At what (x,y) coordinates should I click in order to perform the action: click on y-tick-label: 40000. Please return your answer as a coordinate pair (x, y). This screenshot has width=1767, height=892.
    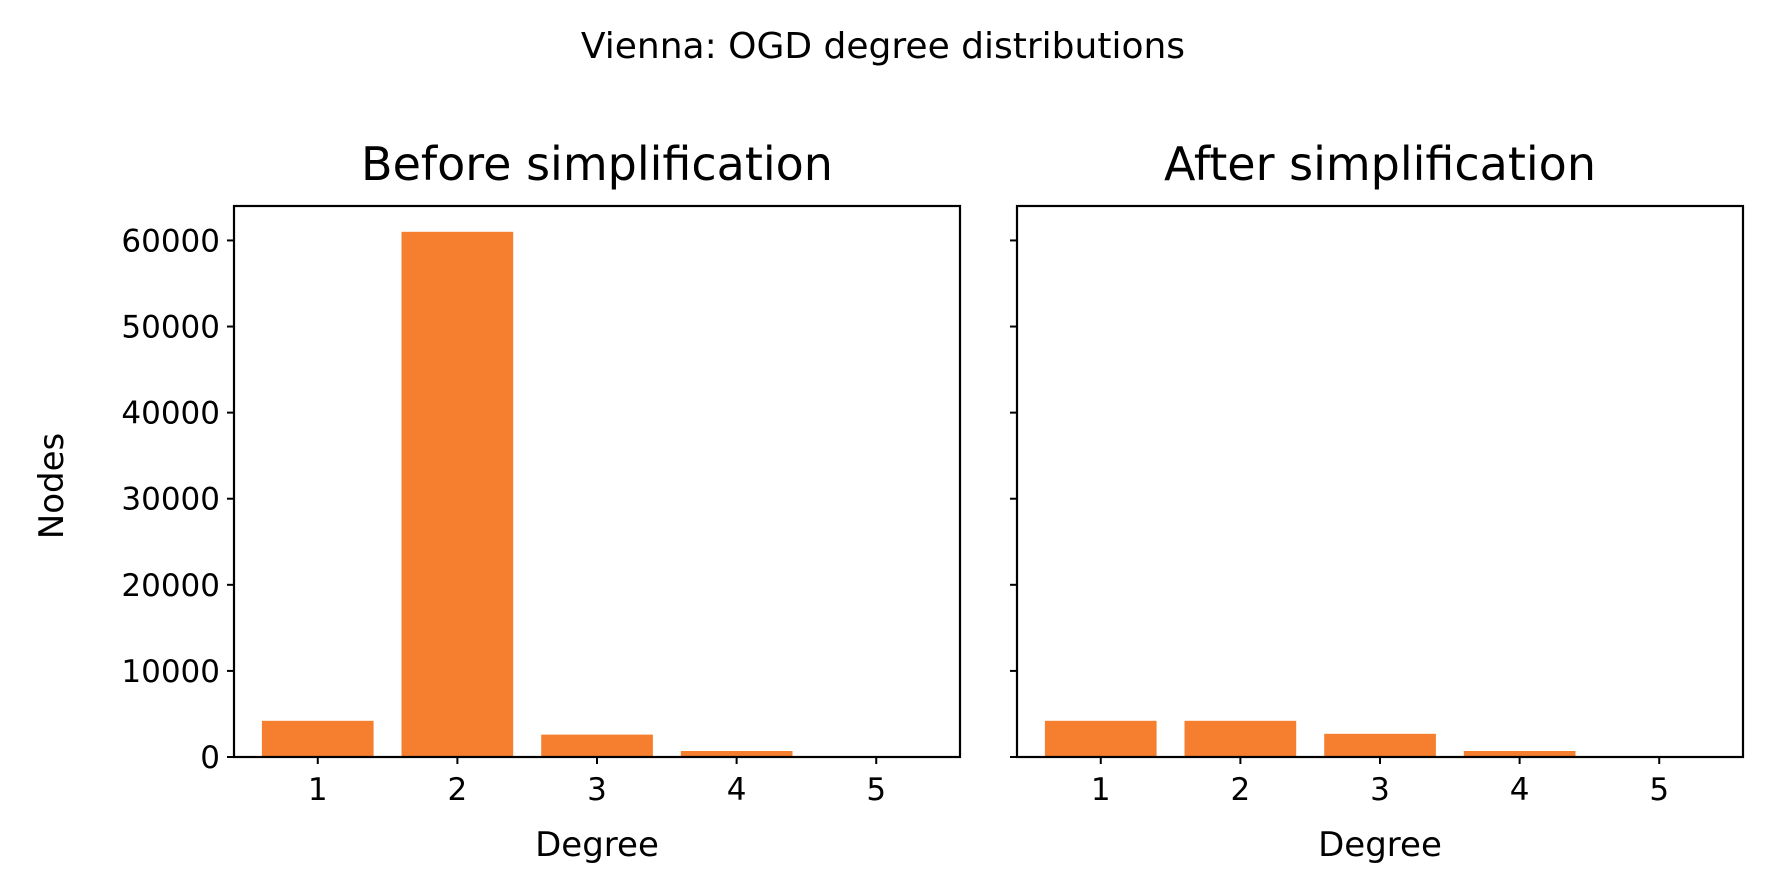
    Looking at the image, I should click on (170, 414).